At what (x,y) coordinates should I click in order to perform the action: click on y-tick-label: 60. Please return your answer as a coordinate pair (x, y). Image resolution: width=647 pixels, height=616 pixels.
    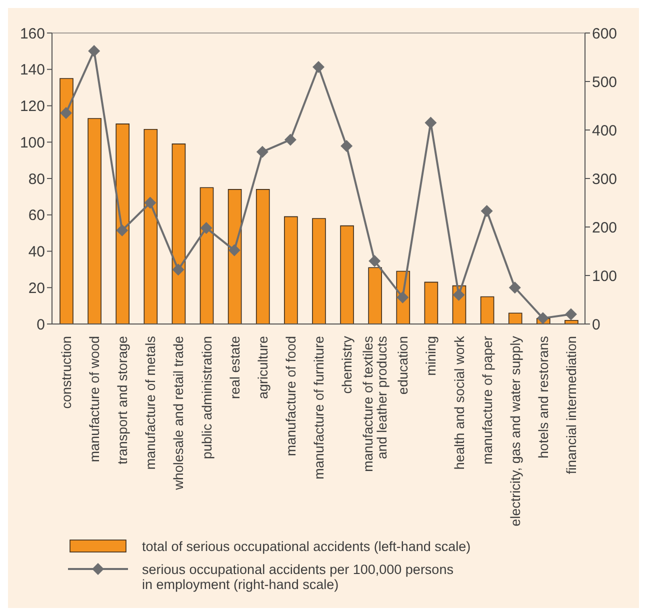
    Looking at the image, I should click on (36, 215).